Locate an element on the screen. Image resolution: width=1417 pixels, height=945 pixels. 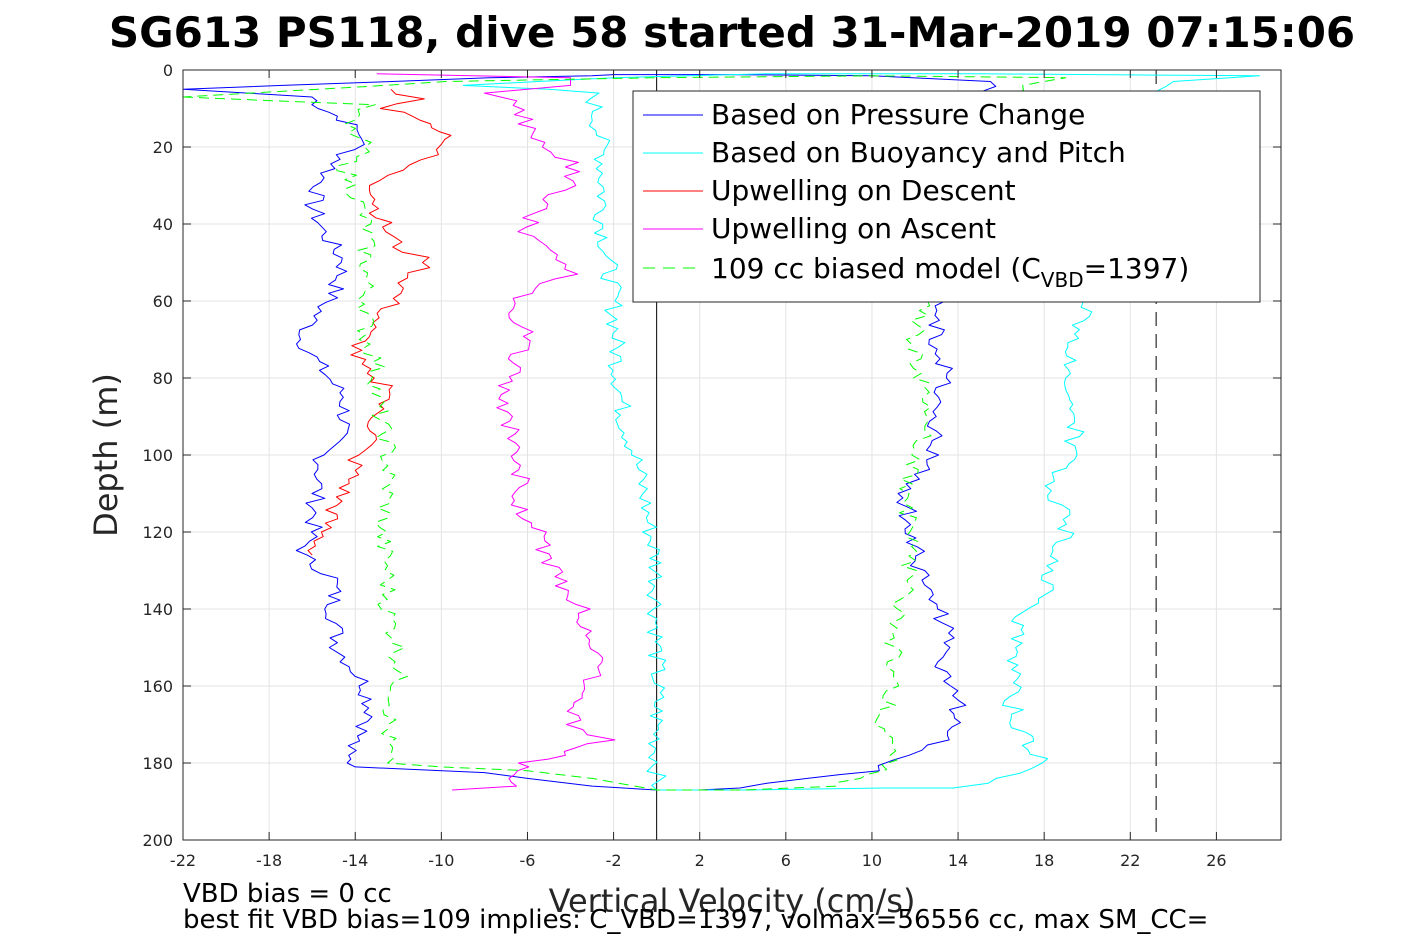
y-tick-label: 160 is located at coordinates (157, 686).